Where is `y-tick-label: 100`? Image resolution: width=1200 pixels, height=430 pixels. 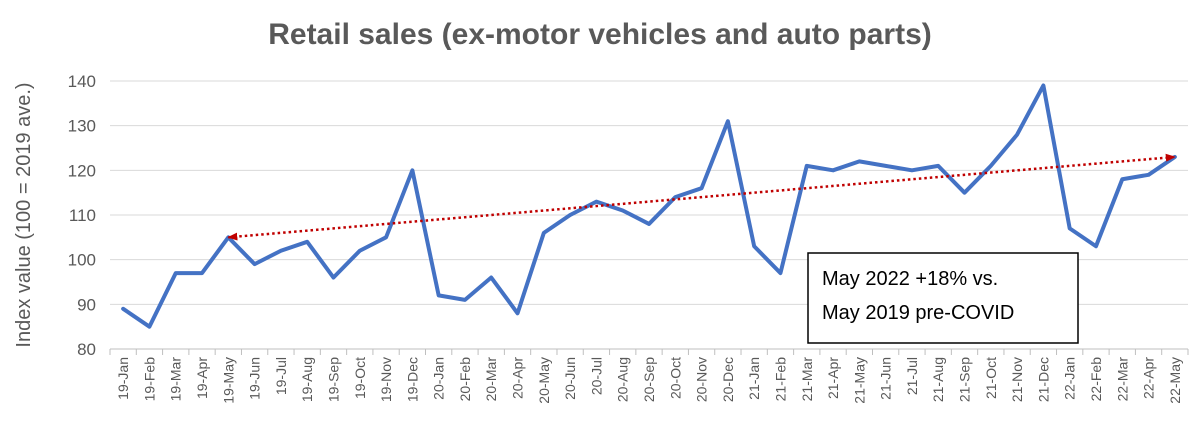 y-tick-label: 100 is located at coordinates (82, 260).